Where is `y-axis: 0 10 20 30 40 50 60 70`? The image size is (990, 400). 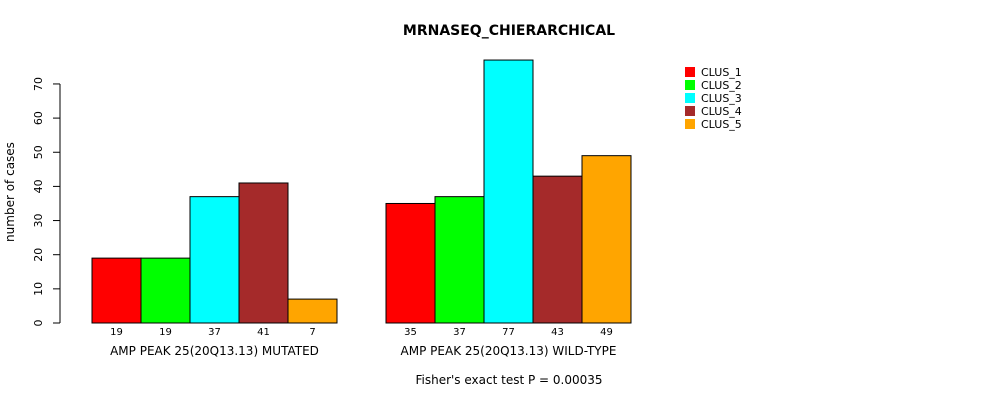
y-axis: 0 10 20 30 40 50 60 70 is located at coordinates (46, 202).